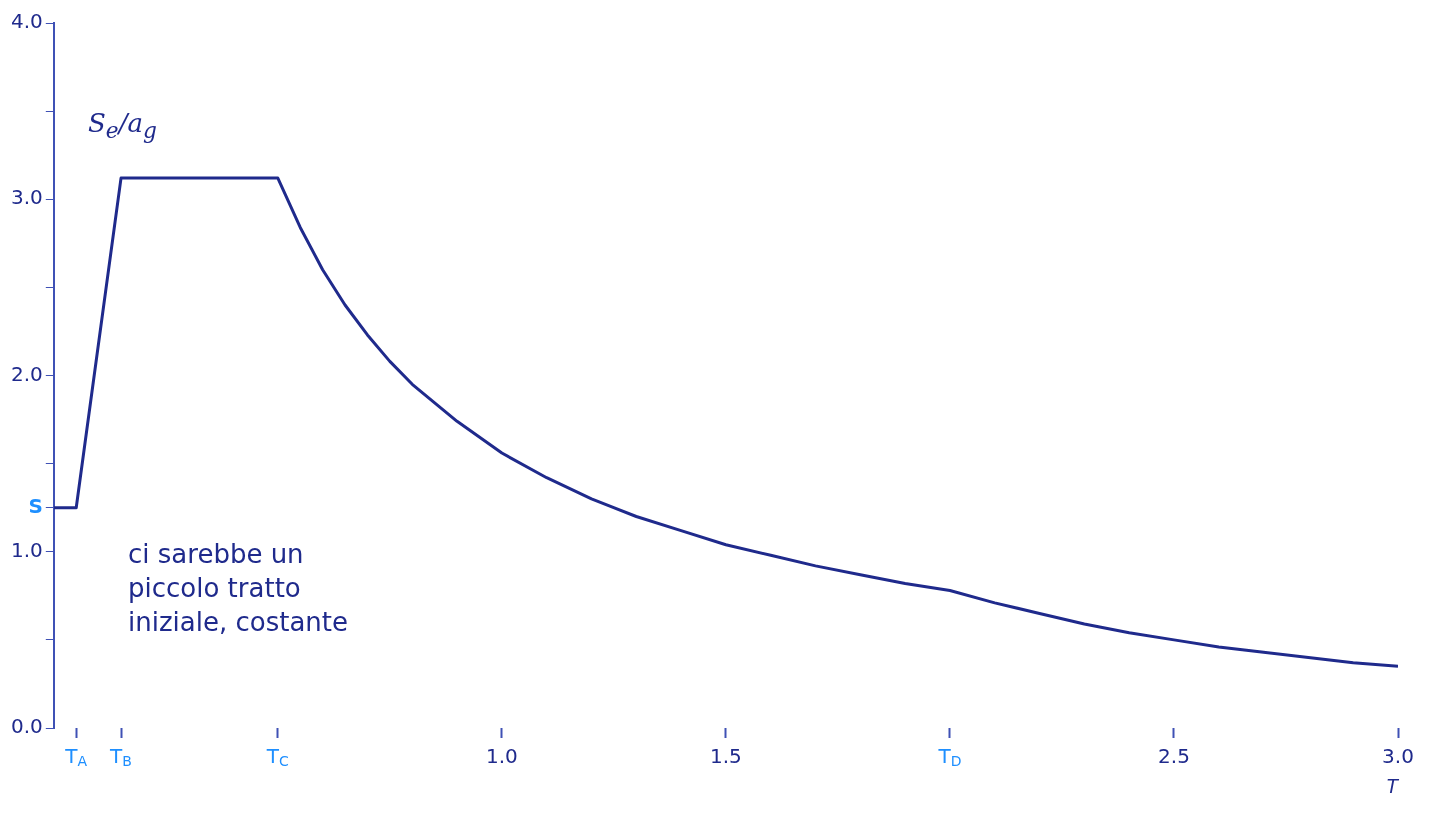 The width and height of the screenshot is (1449, 816). Describe the element at coordinates (1174, 756) in the screenshot. I see `x-tick-label: 2.5` at that location.